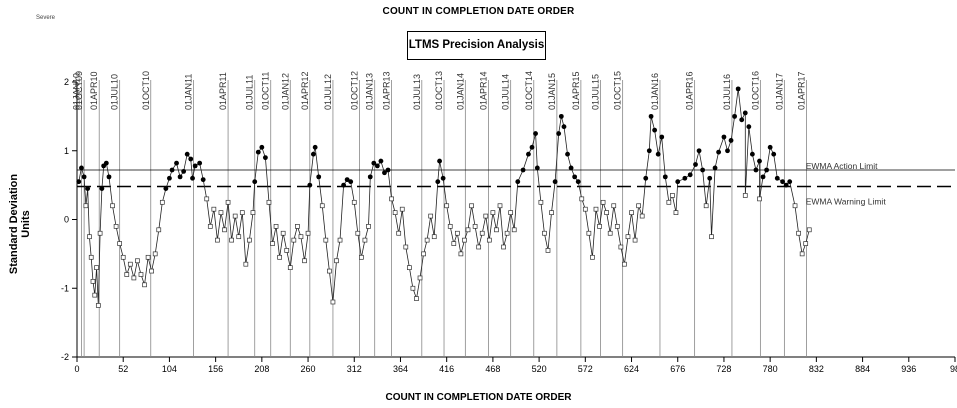 This screenshot has width=957, height=408. Describe the element at coordinates (65, 288) in the screenshot. I see `y-tick-label: -1` at that location.